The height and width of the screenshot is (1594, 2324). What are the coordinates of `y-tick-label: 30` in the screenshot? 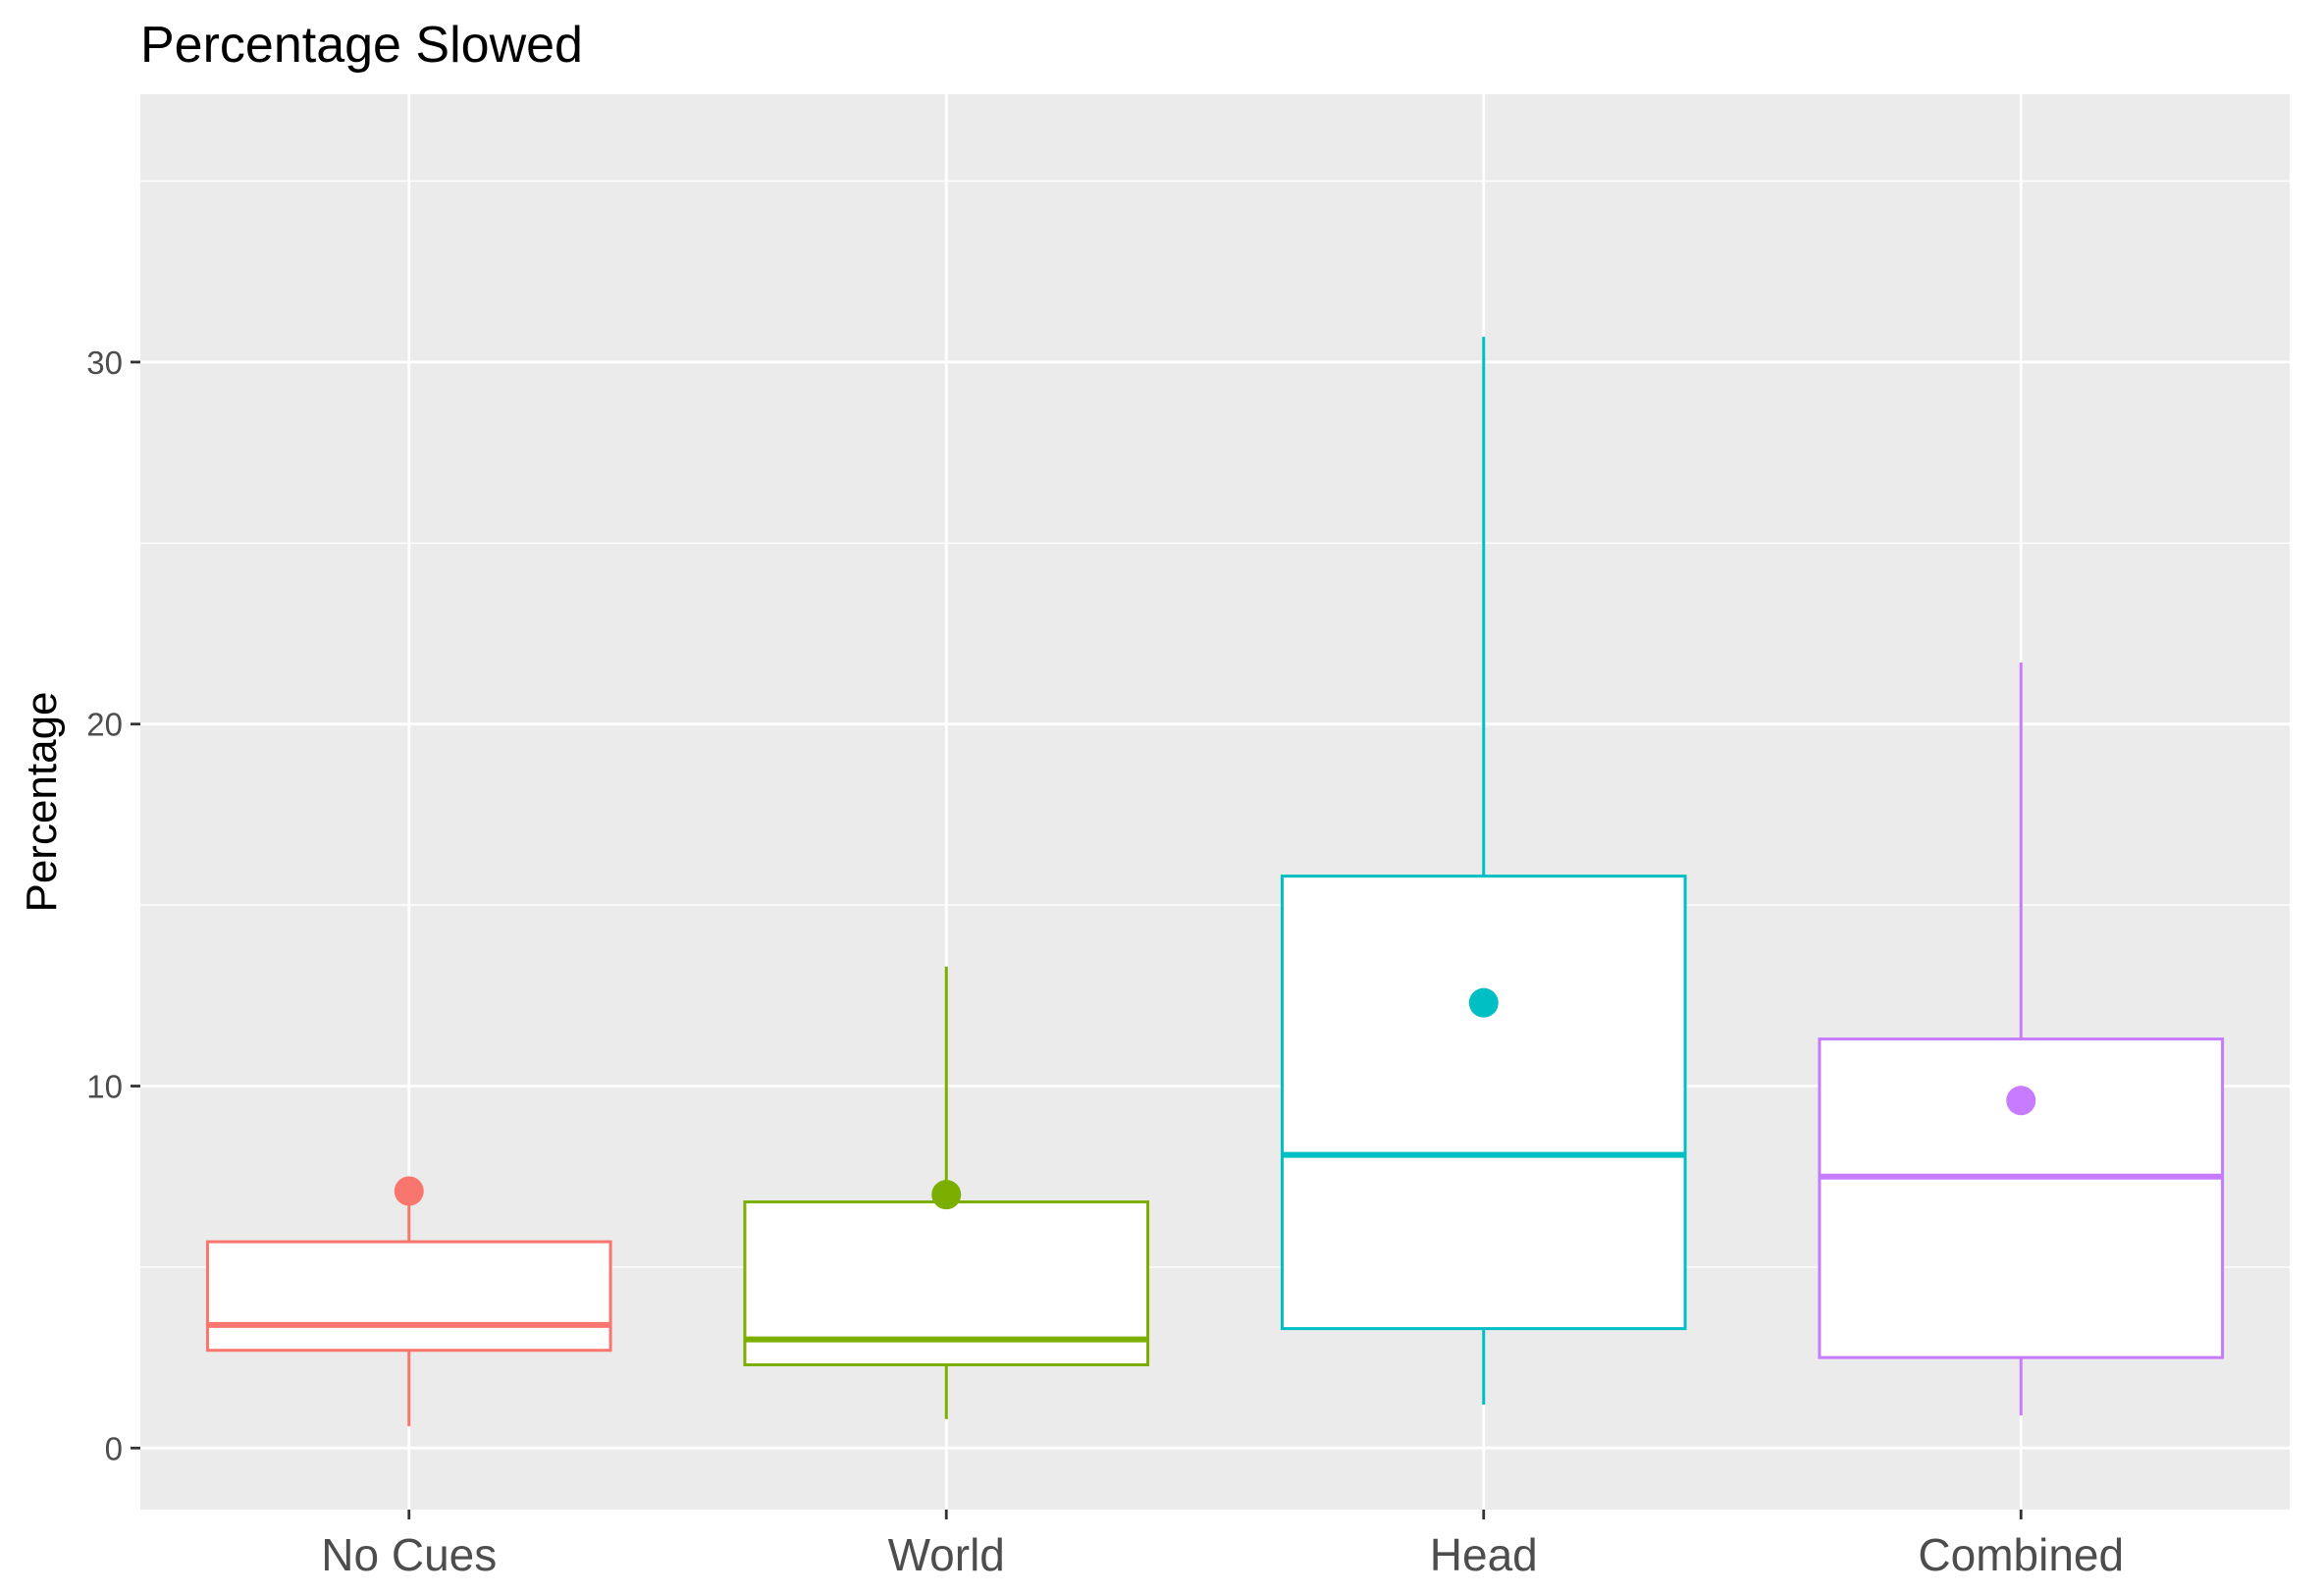 It's located at (105, 363).